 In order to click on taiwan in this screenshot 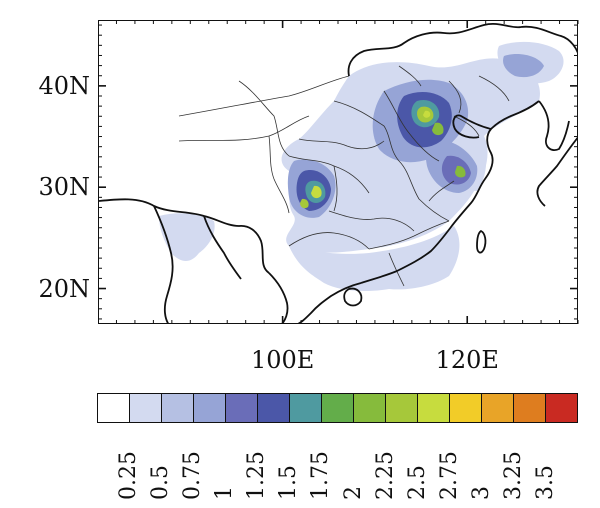, I will do `click(481, 241)`.